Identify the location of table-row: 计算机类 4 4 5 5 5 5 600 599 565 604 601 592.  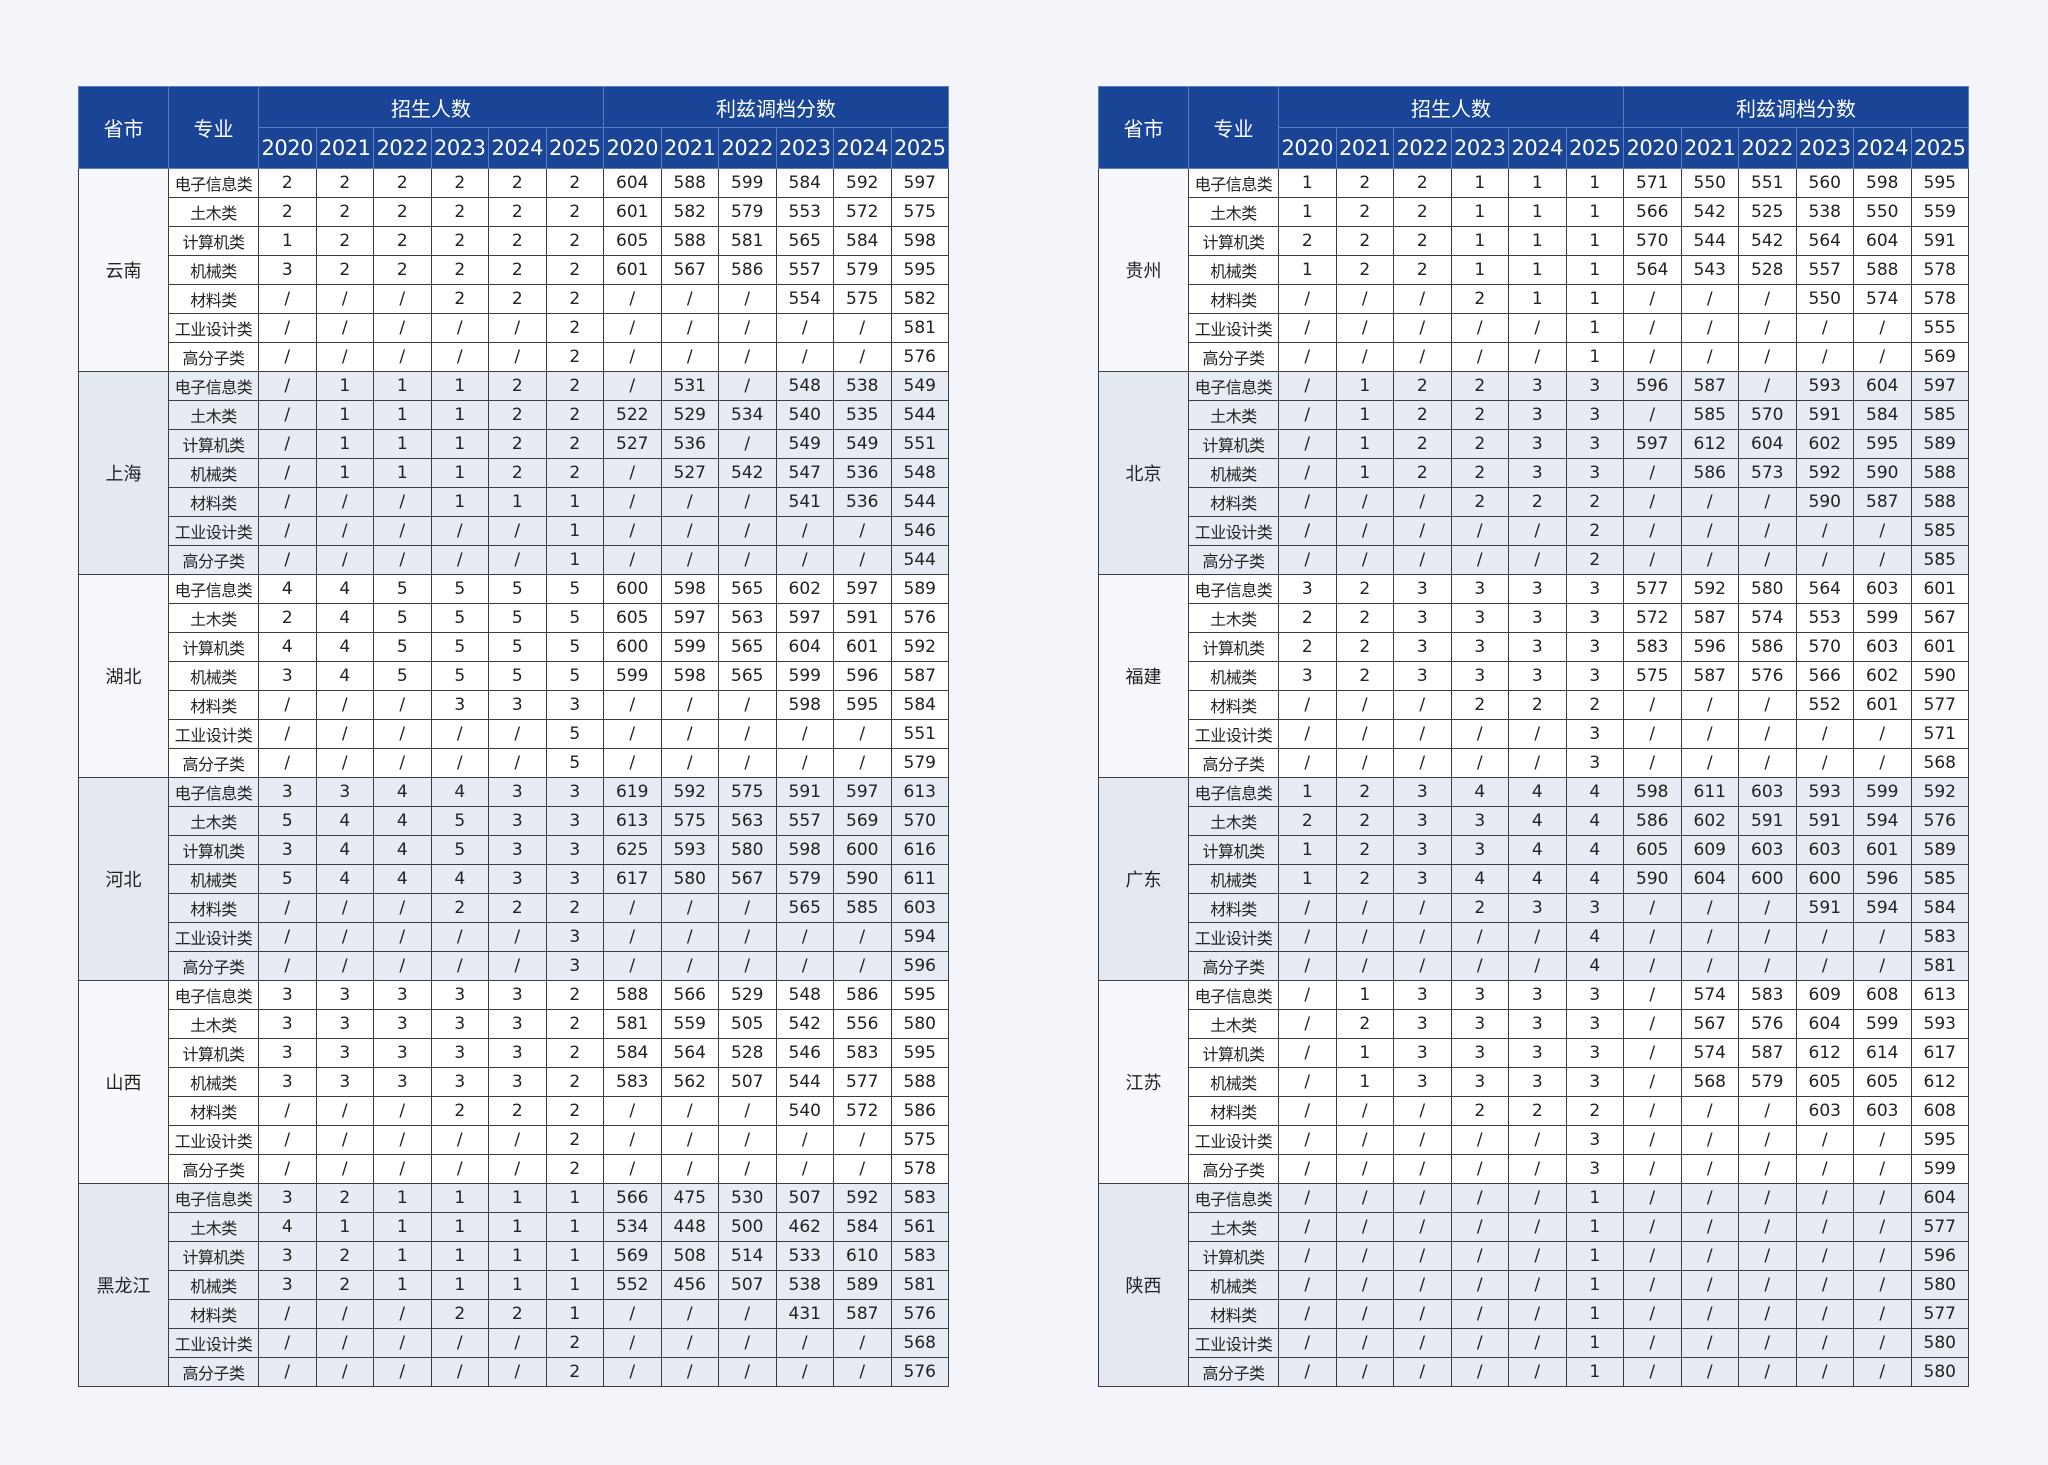
(514, 647).